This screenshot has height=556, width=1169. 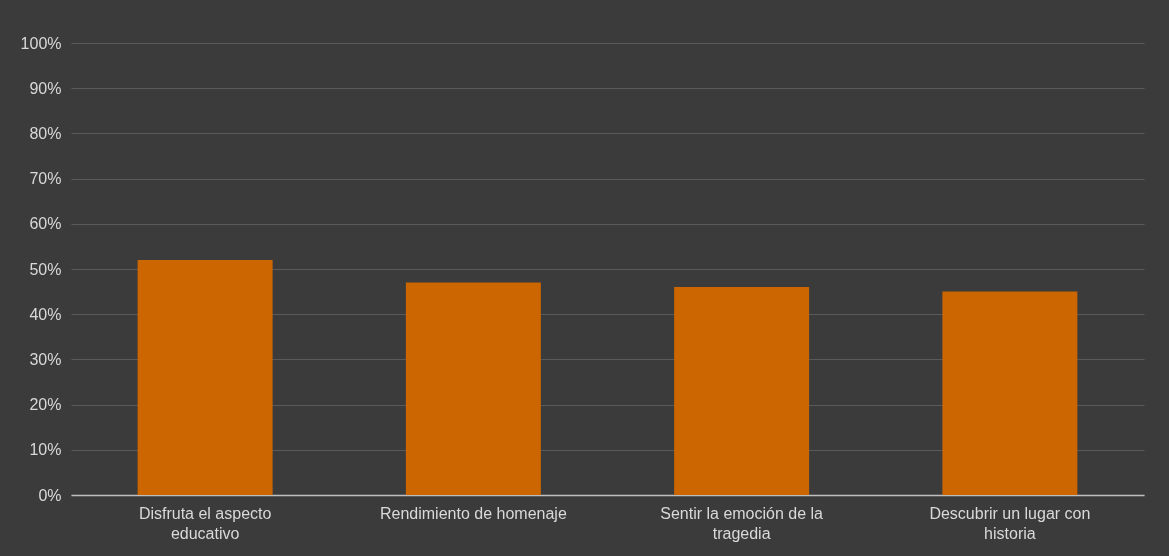 I want to click on y-tick-label: 90%, so click(x=45, y=88).